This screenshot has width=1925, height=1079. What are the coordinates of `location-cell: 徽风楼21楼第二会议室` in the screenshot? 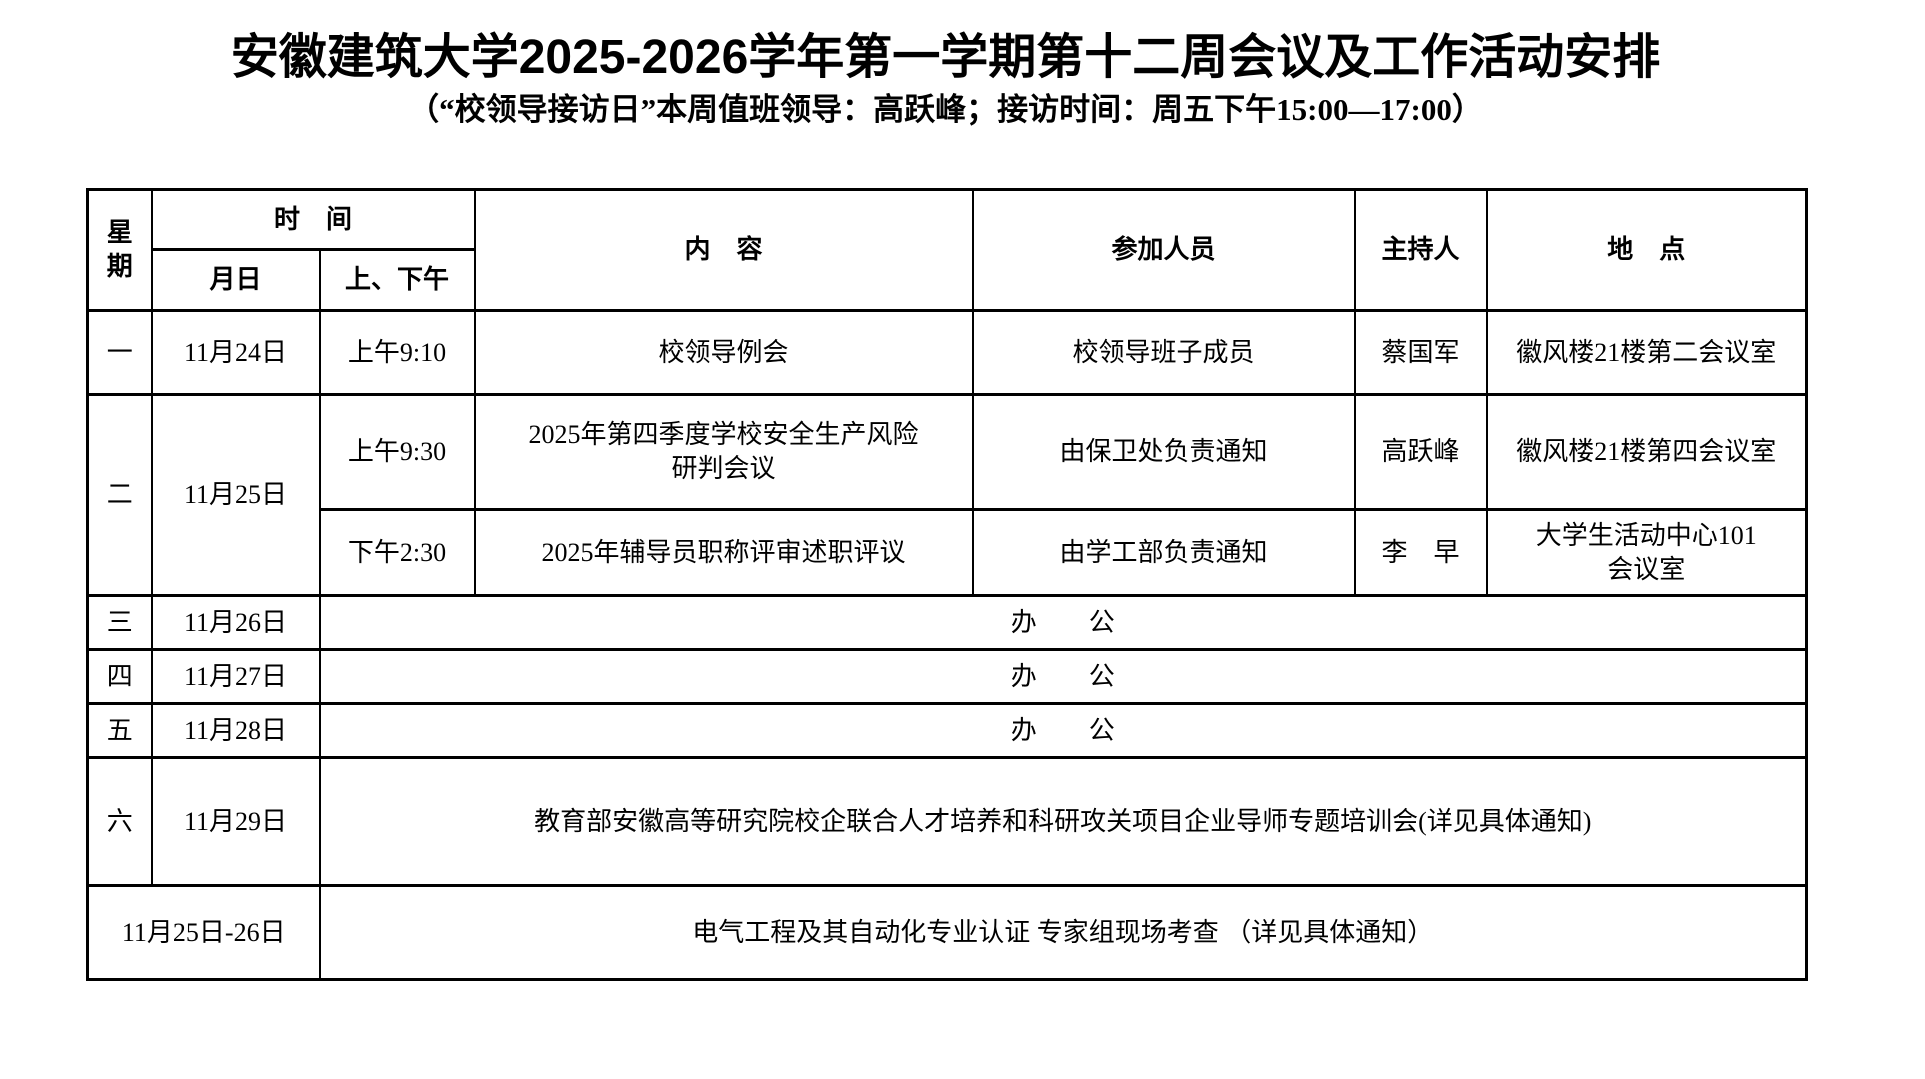 It's located at (1646, 352).